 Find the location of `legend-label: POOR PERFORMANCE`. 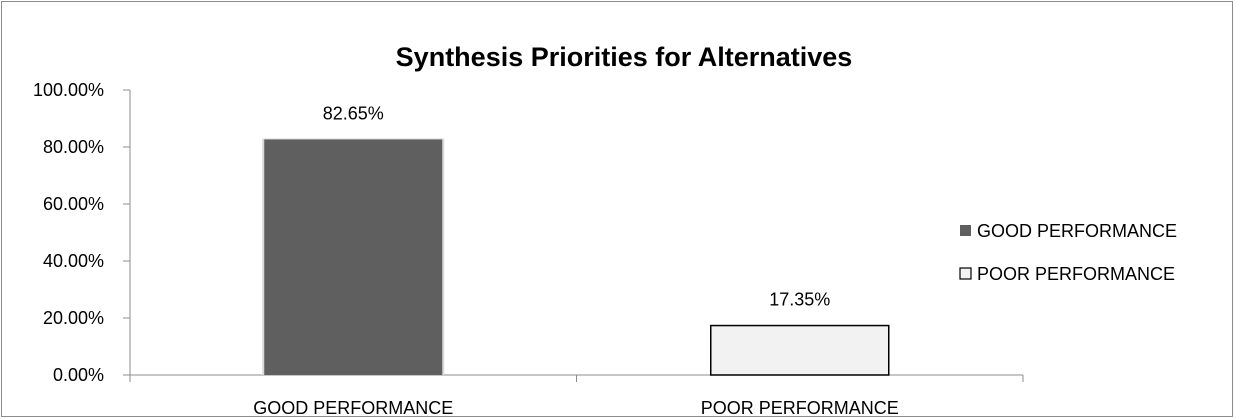

legend-label: POOR PERFORMANCE is located at coordinates (1076, 274).